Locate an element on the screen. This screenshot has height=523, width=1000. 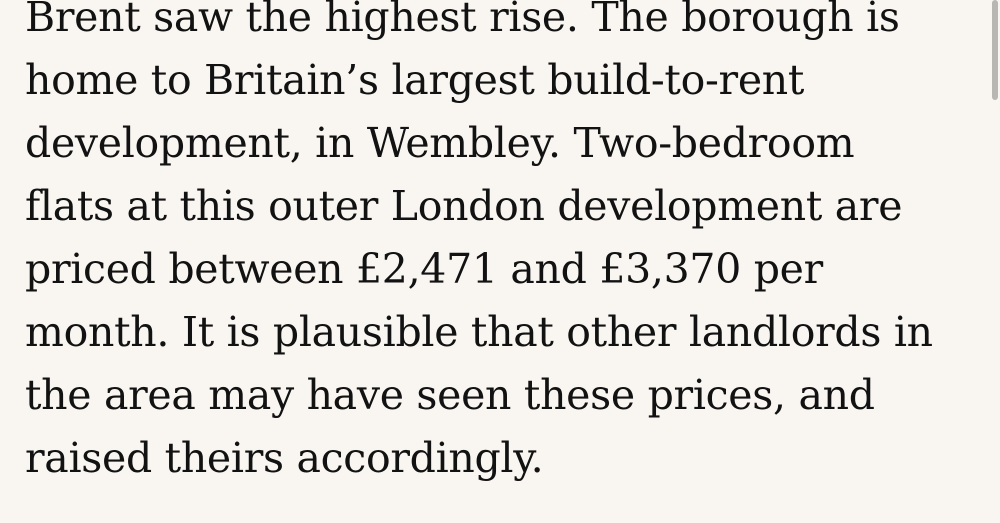
text-line: development, in Wembley. Two-bedroom is located at coordinates (440, 143).